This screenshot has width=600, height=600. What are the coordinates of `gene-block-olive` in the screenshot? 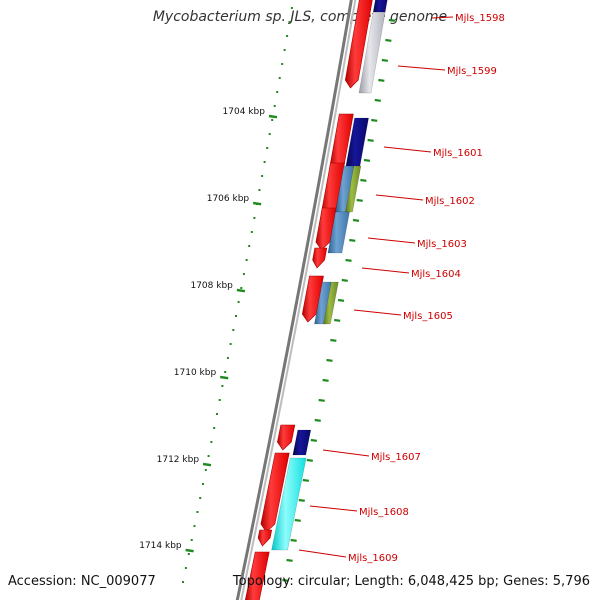 It's located at (353, 189).